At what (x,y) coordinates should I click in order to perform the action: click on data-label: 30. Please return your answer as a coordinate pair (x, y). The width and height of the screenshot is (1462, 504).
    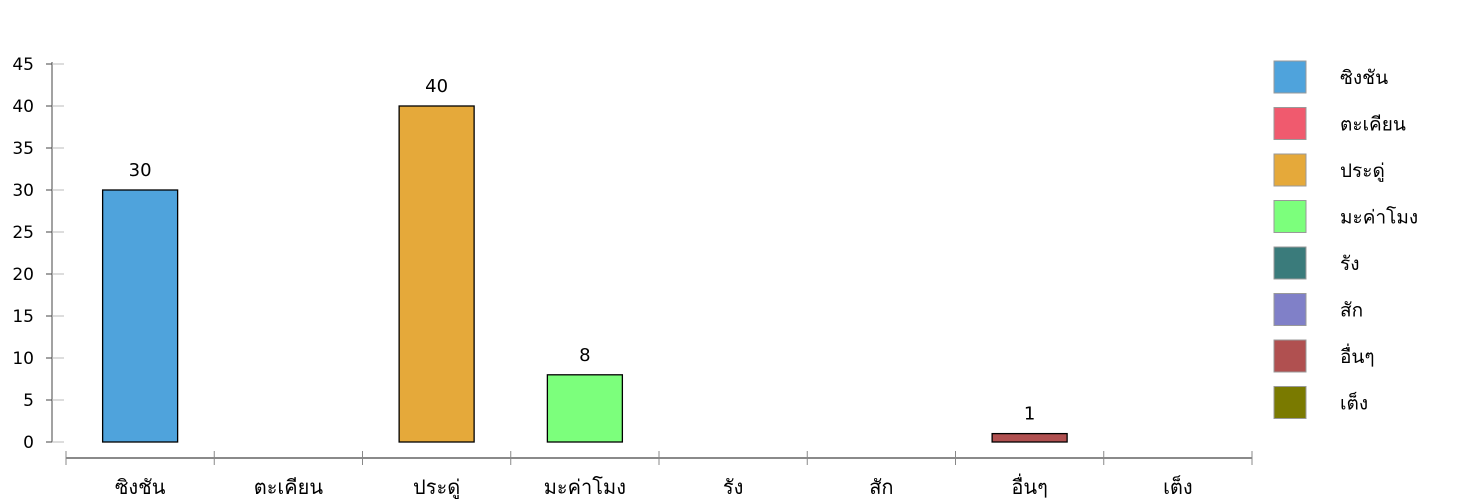
    Looking at the image, I should click on (140, 170).